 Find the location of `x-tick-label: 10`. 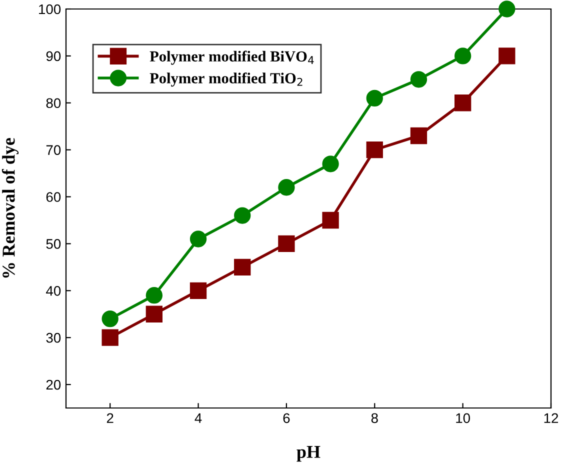

x-tick-label: 10 is located at coordinates (463, 418).